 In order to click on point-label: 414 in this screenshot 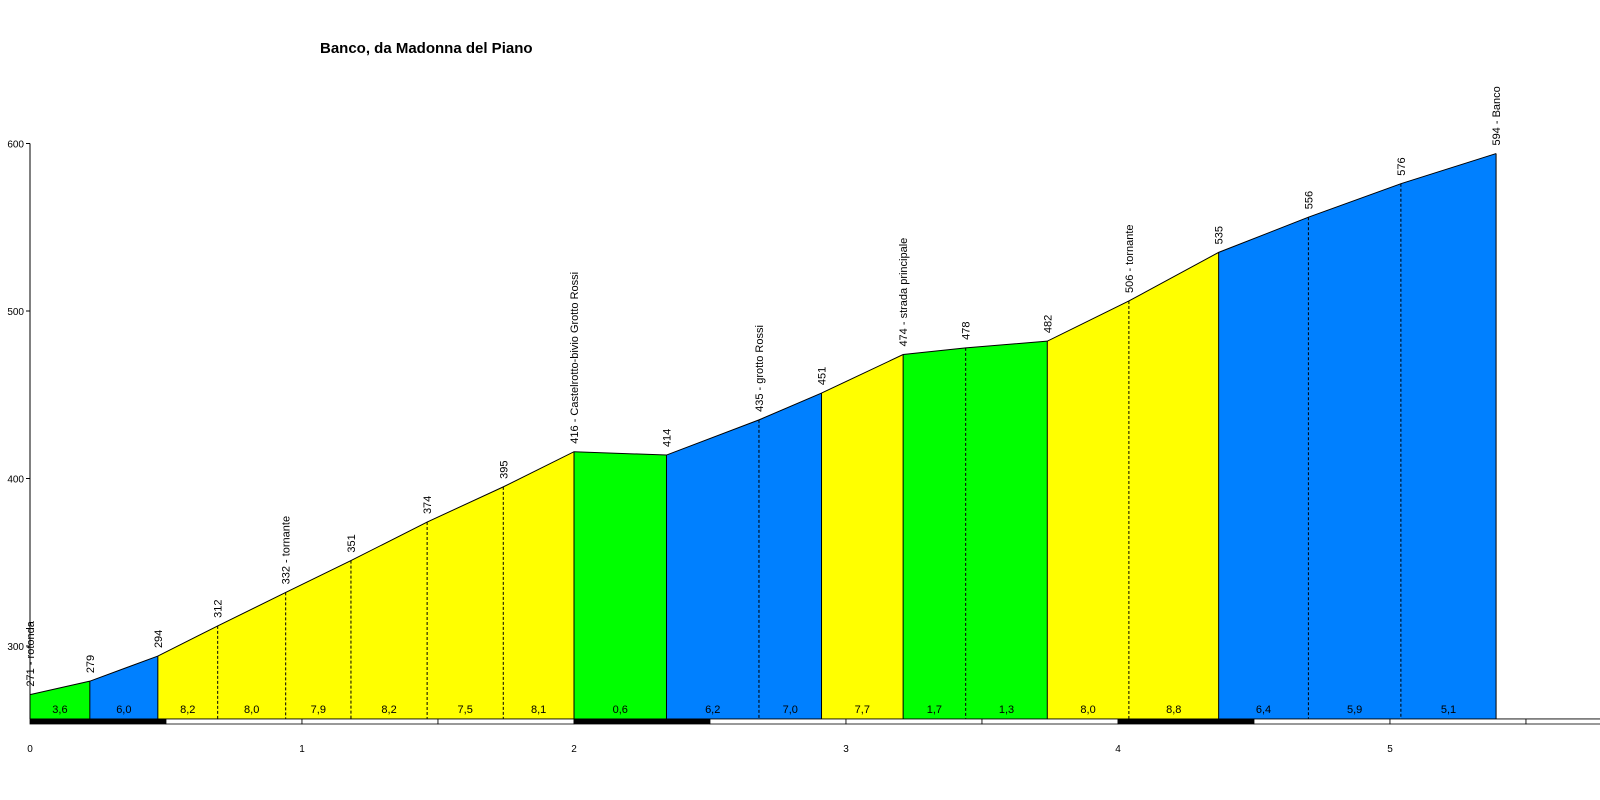, I will do `click(667, 438)`.